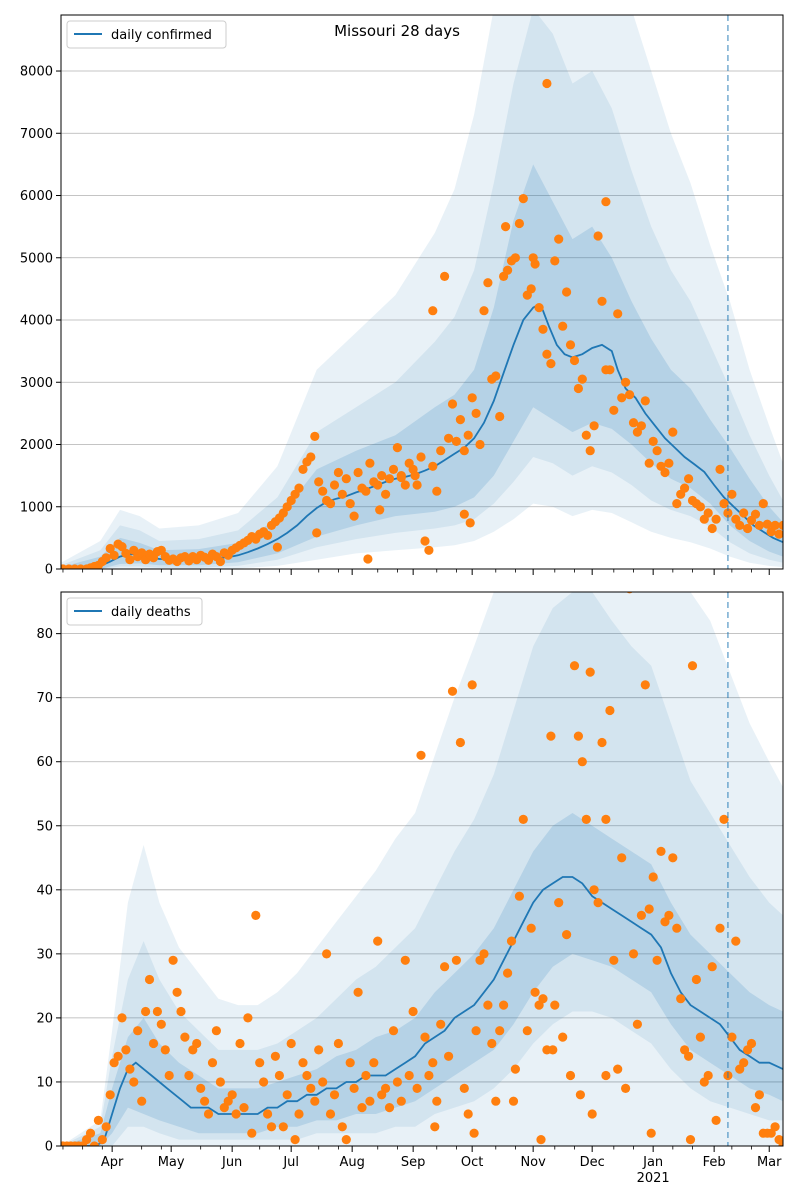 This screenshot has width=800, height=1200. What do you see at coordinates (36, 196) in the screenshot?
I see `confirmed-y-tick-label-6: 6000` at bounding box center [36, 196].